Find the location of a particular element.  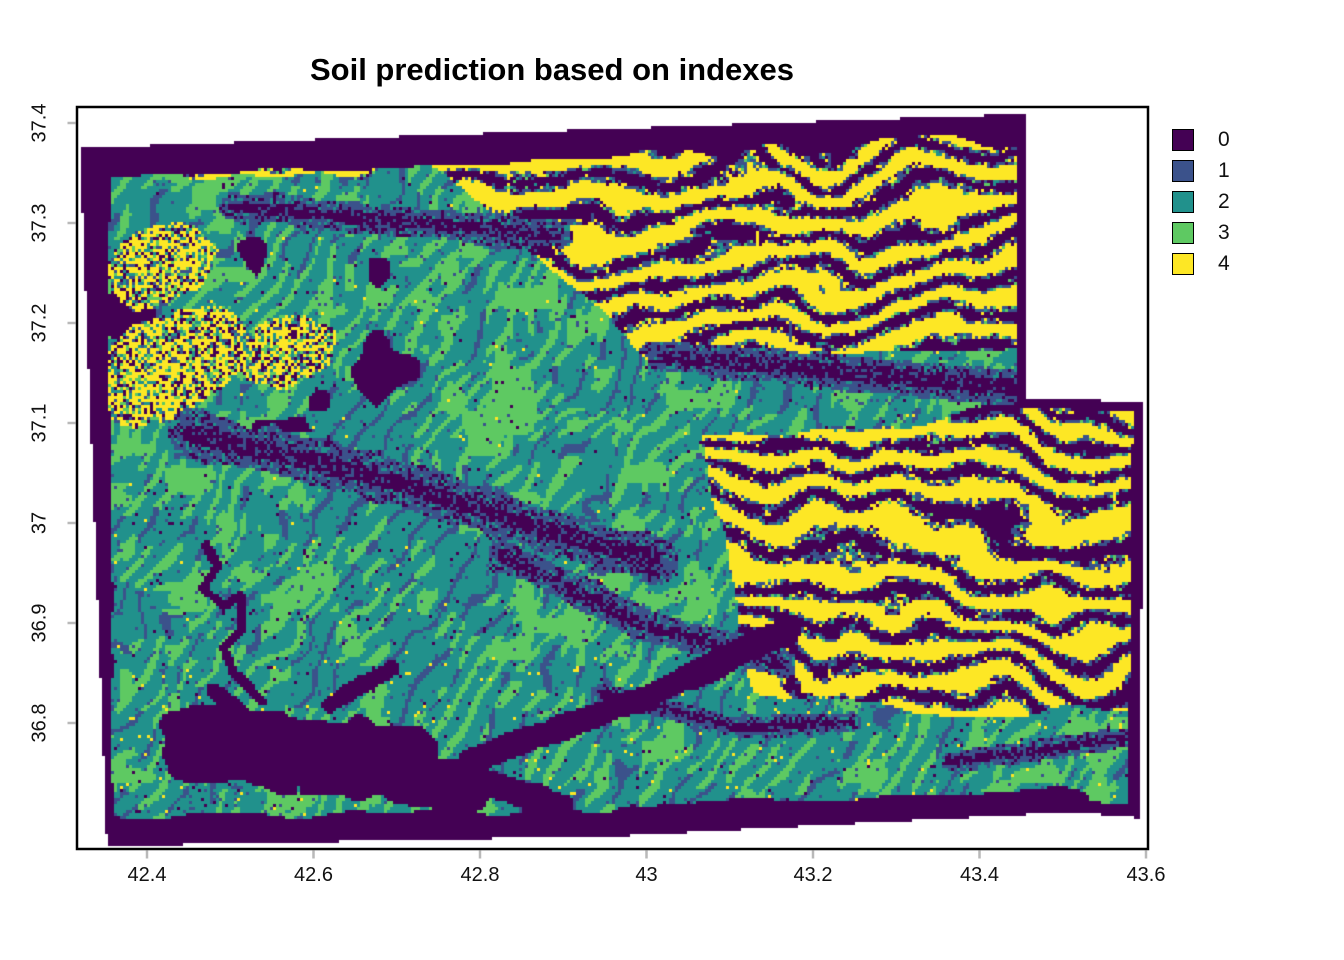

x-tick-label: 43.2 is located at coordinates (813, 875).